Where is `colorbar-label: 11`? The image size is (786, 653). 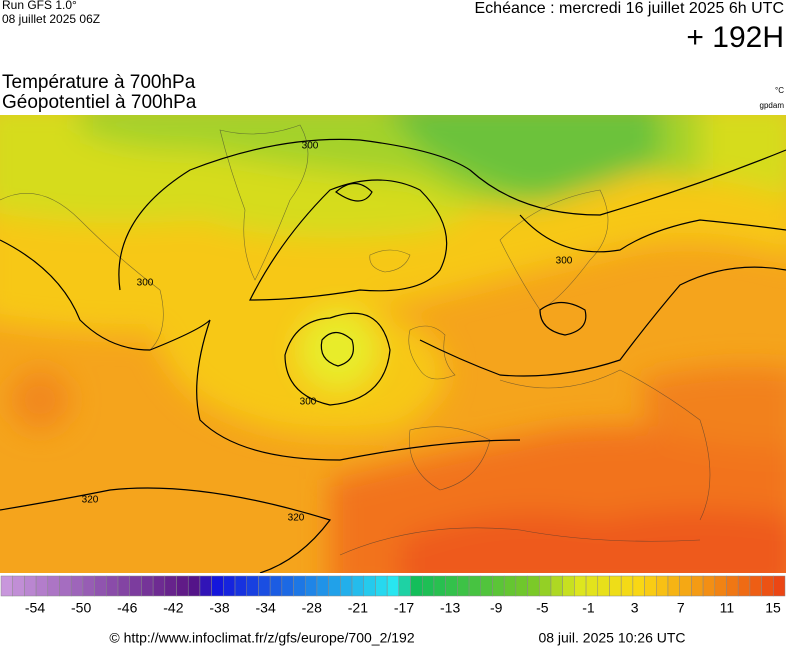
colorbar-label: 11 is located at coordinates (727, 608).